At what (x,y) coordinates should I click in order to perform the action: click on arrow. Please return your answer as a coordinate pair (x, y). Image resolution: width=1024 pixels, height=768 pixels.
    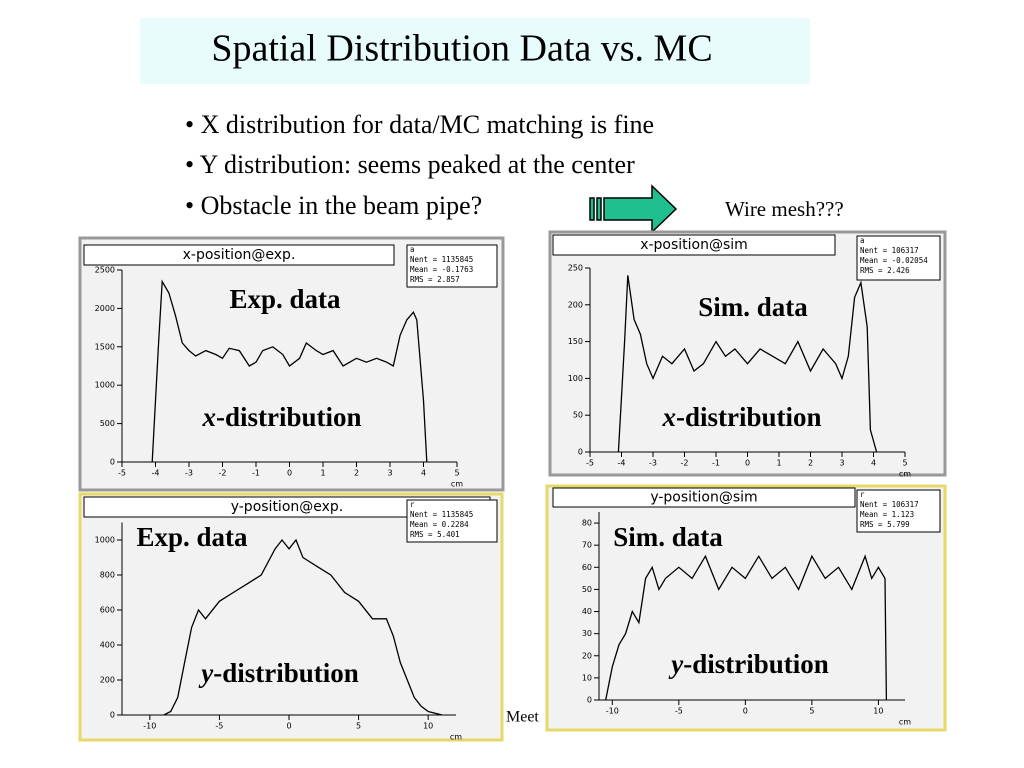
    Looking at the image, I should click on (633, 209).